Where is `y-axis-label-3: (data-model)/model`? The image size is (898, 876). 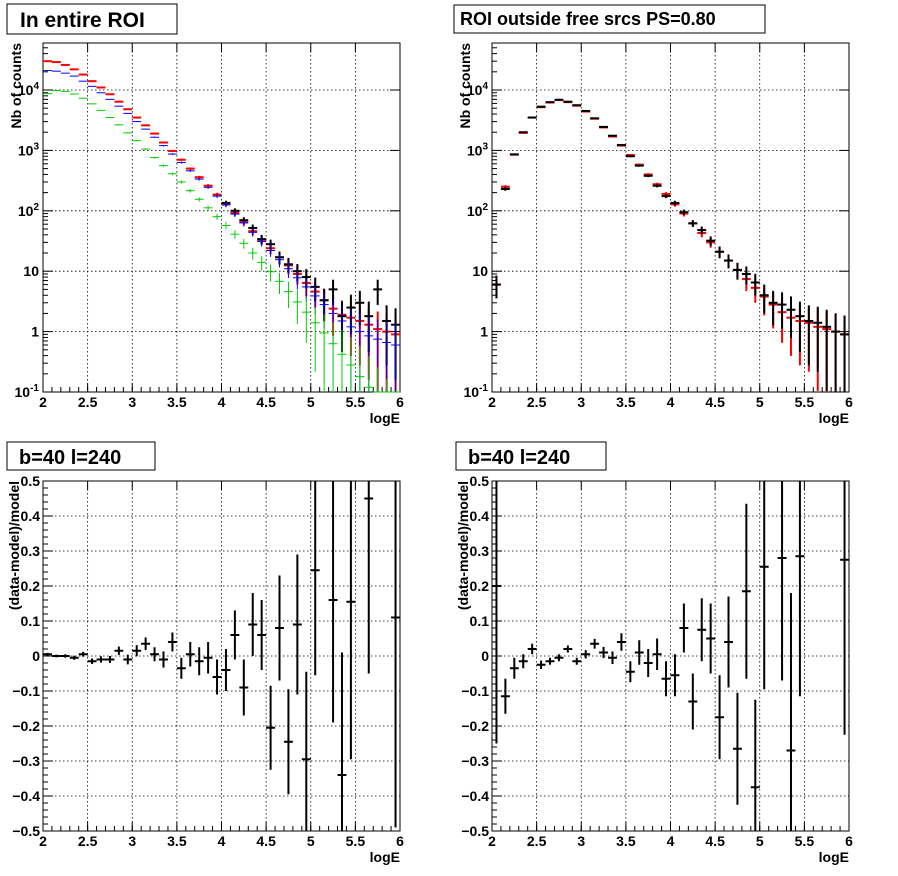
y-axis-label-3: (data-model)/model is located at coordinates (14, 545).